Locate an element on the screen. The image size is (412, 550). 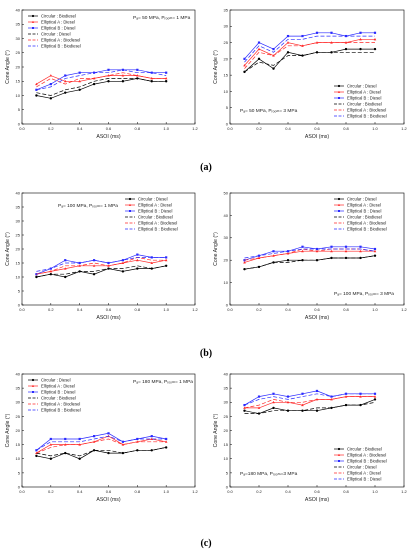
x-axis-label: ASOI (ms) is located at coordinates (108, 318).